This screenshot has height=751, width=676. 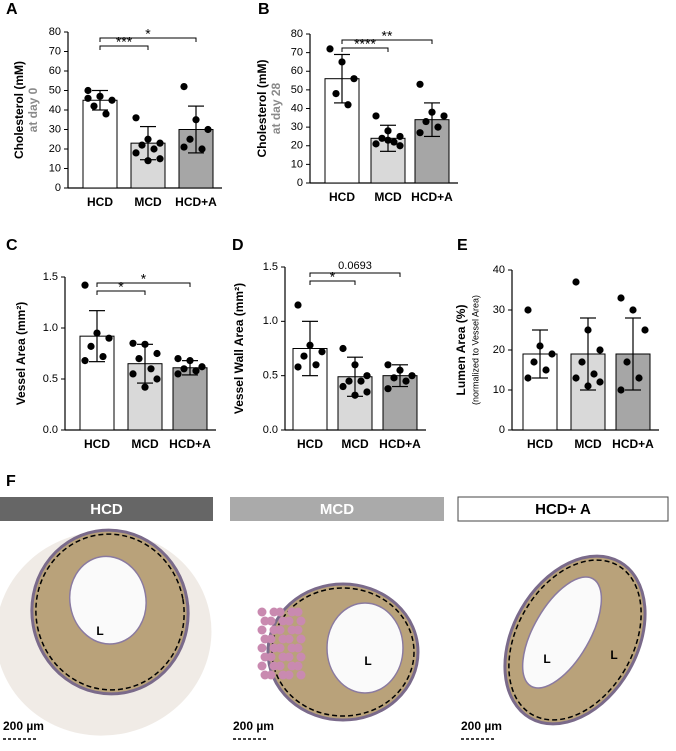 I want to click on panel-label: A, so click(x=12, y=9).